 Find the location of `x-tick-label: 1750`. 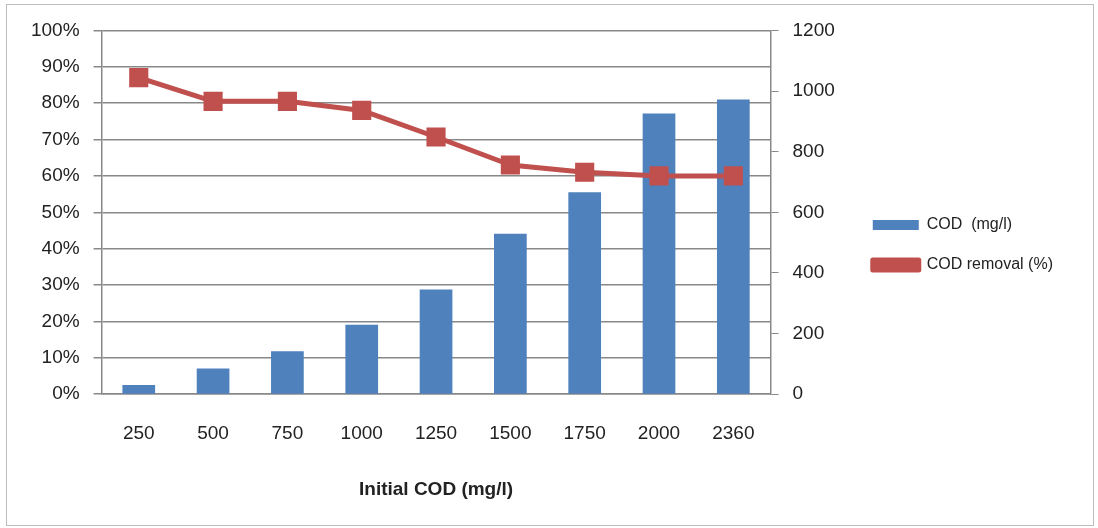

x-tick-label: 1750 is located at coordinates (584, 432).